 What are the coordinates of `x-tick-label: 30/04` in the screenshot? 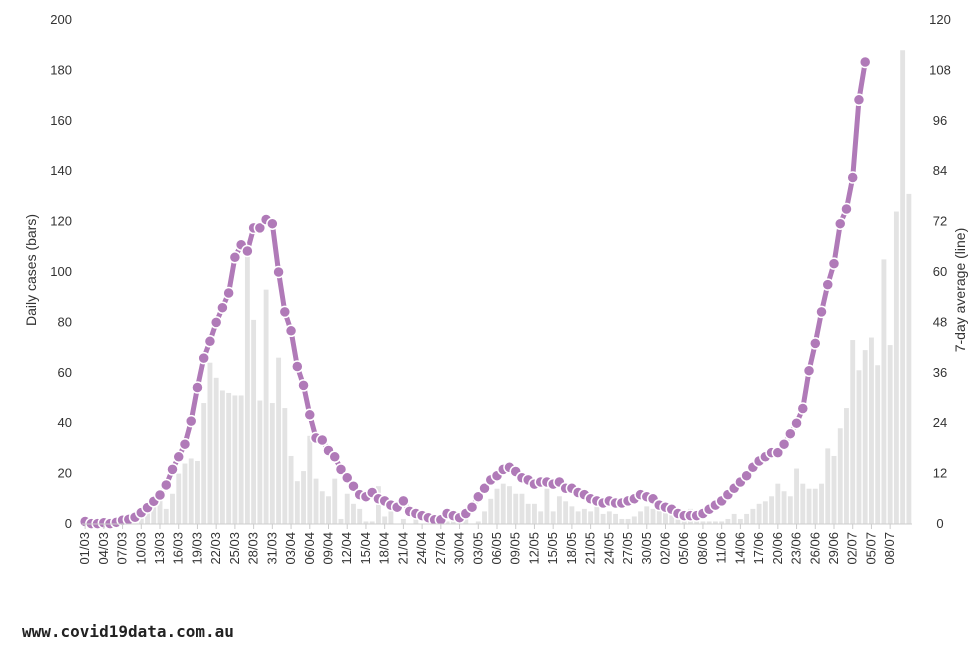 It's located at (459, 548).